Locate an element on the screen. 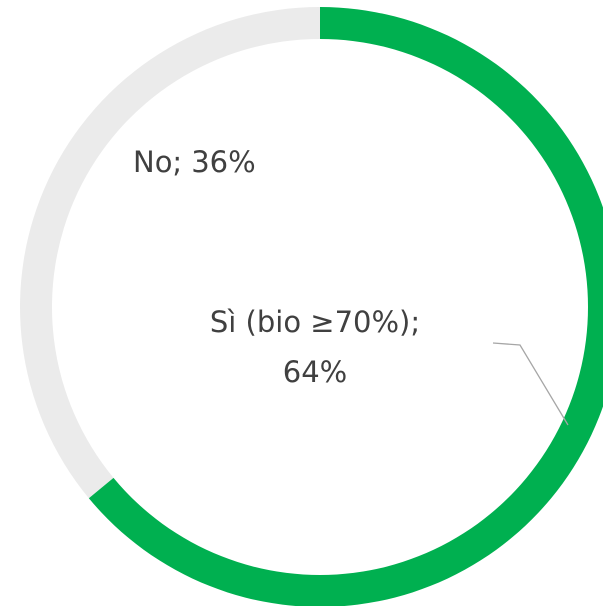 The height and width of the screenshot is (606, 603). category-label: No; is located at coordinates (157, 162).